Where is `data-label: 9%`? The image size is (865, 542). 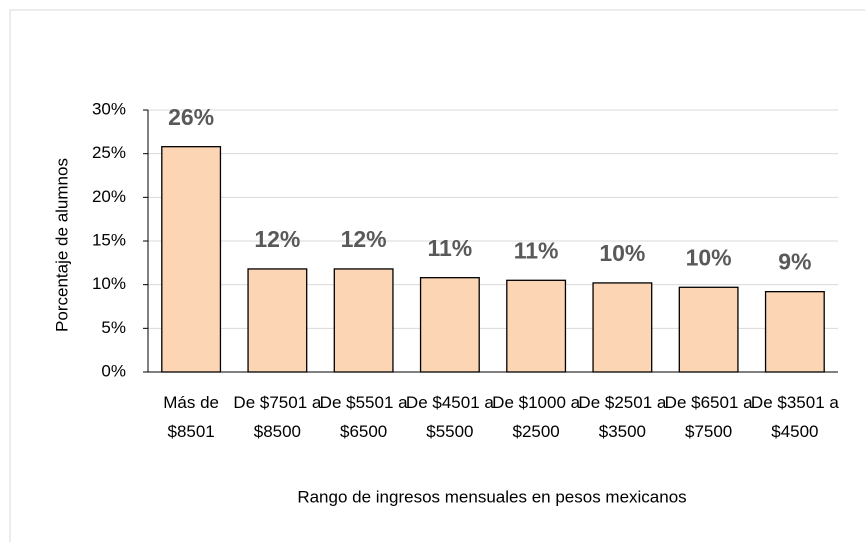
data-label: 9% is located at coordinates (794, 262).